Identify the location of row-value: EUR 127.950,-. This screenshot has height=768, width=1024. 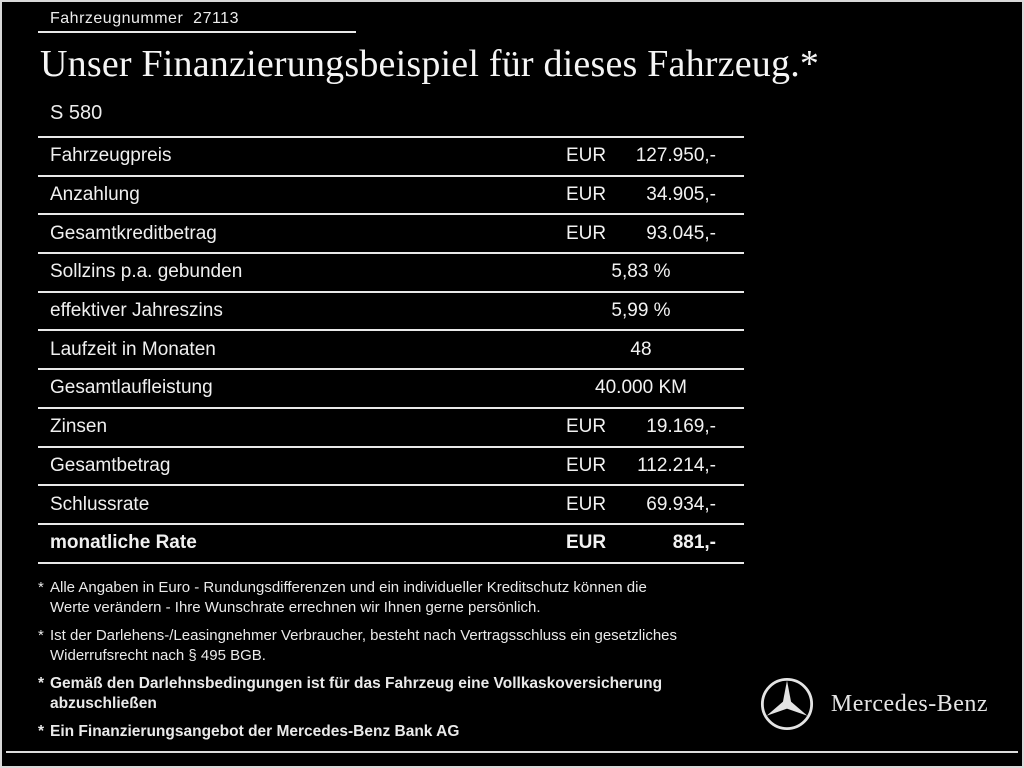
(641, 156).